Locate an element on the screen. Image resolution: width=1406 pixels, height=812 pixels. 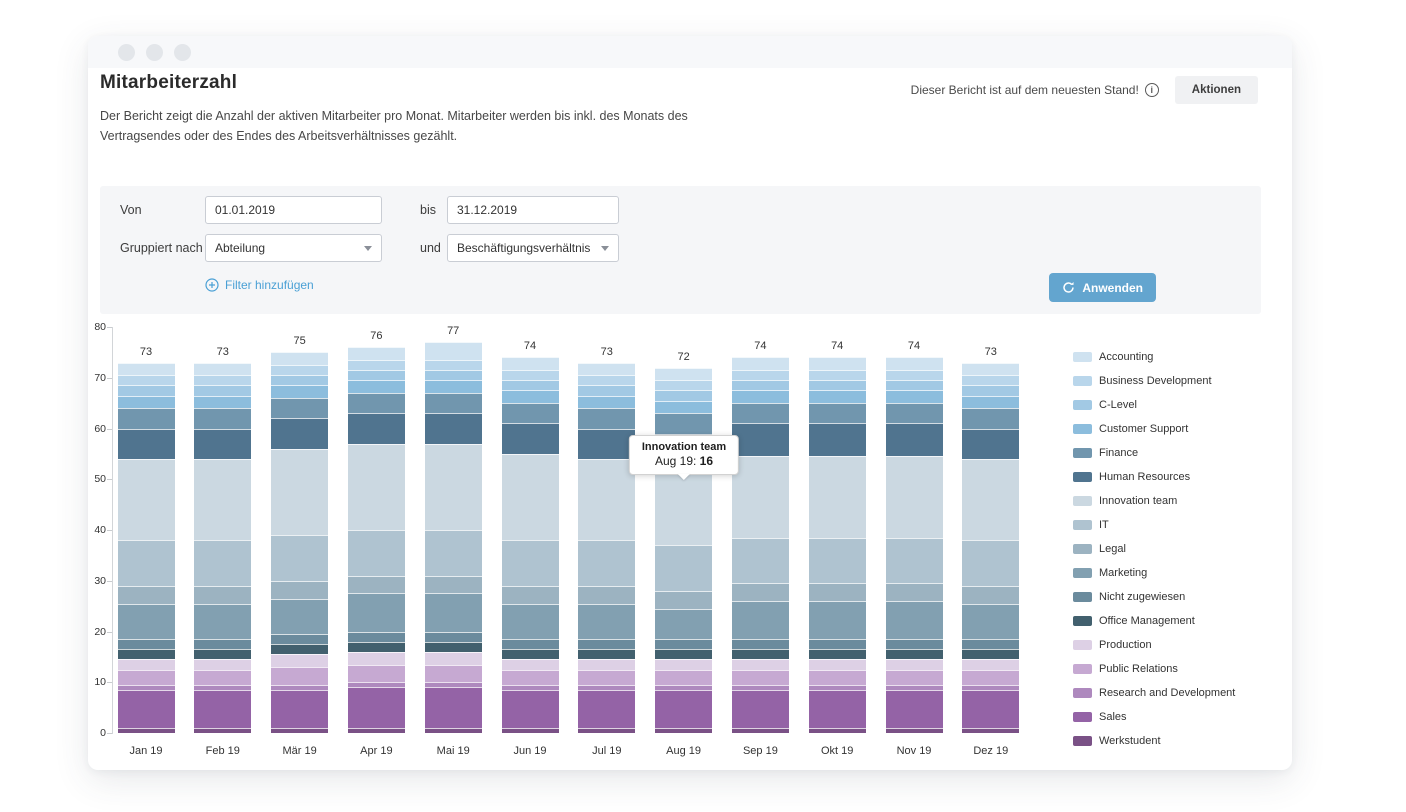
bar-nov-19: 74 is located at coordinates (914, 530).